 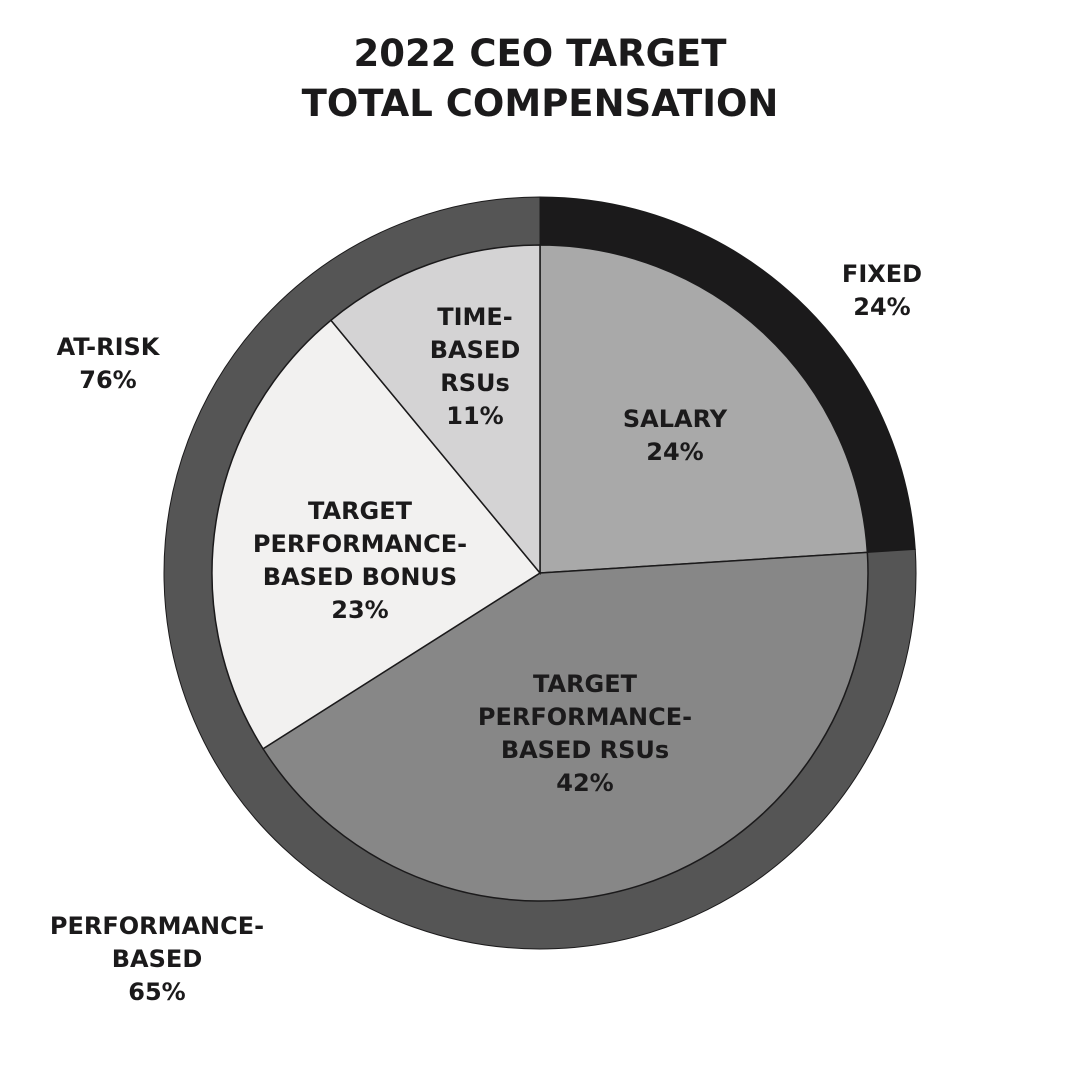 I want to click on slice-label-perf-bonus-line: PERFORMANCE-, so click(x=360, y=544).